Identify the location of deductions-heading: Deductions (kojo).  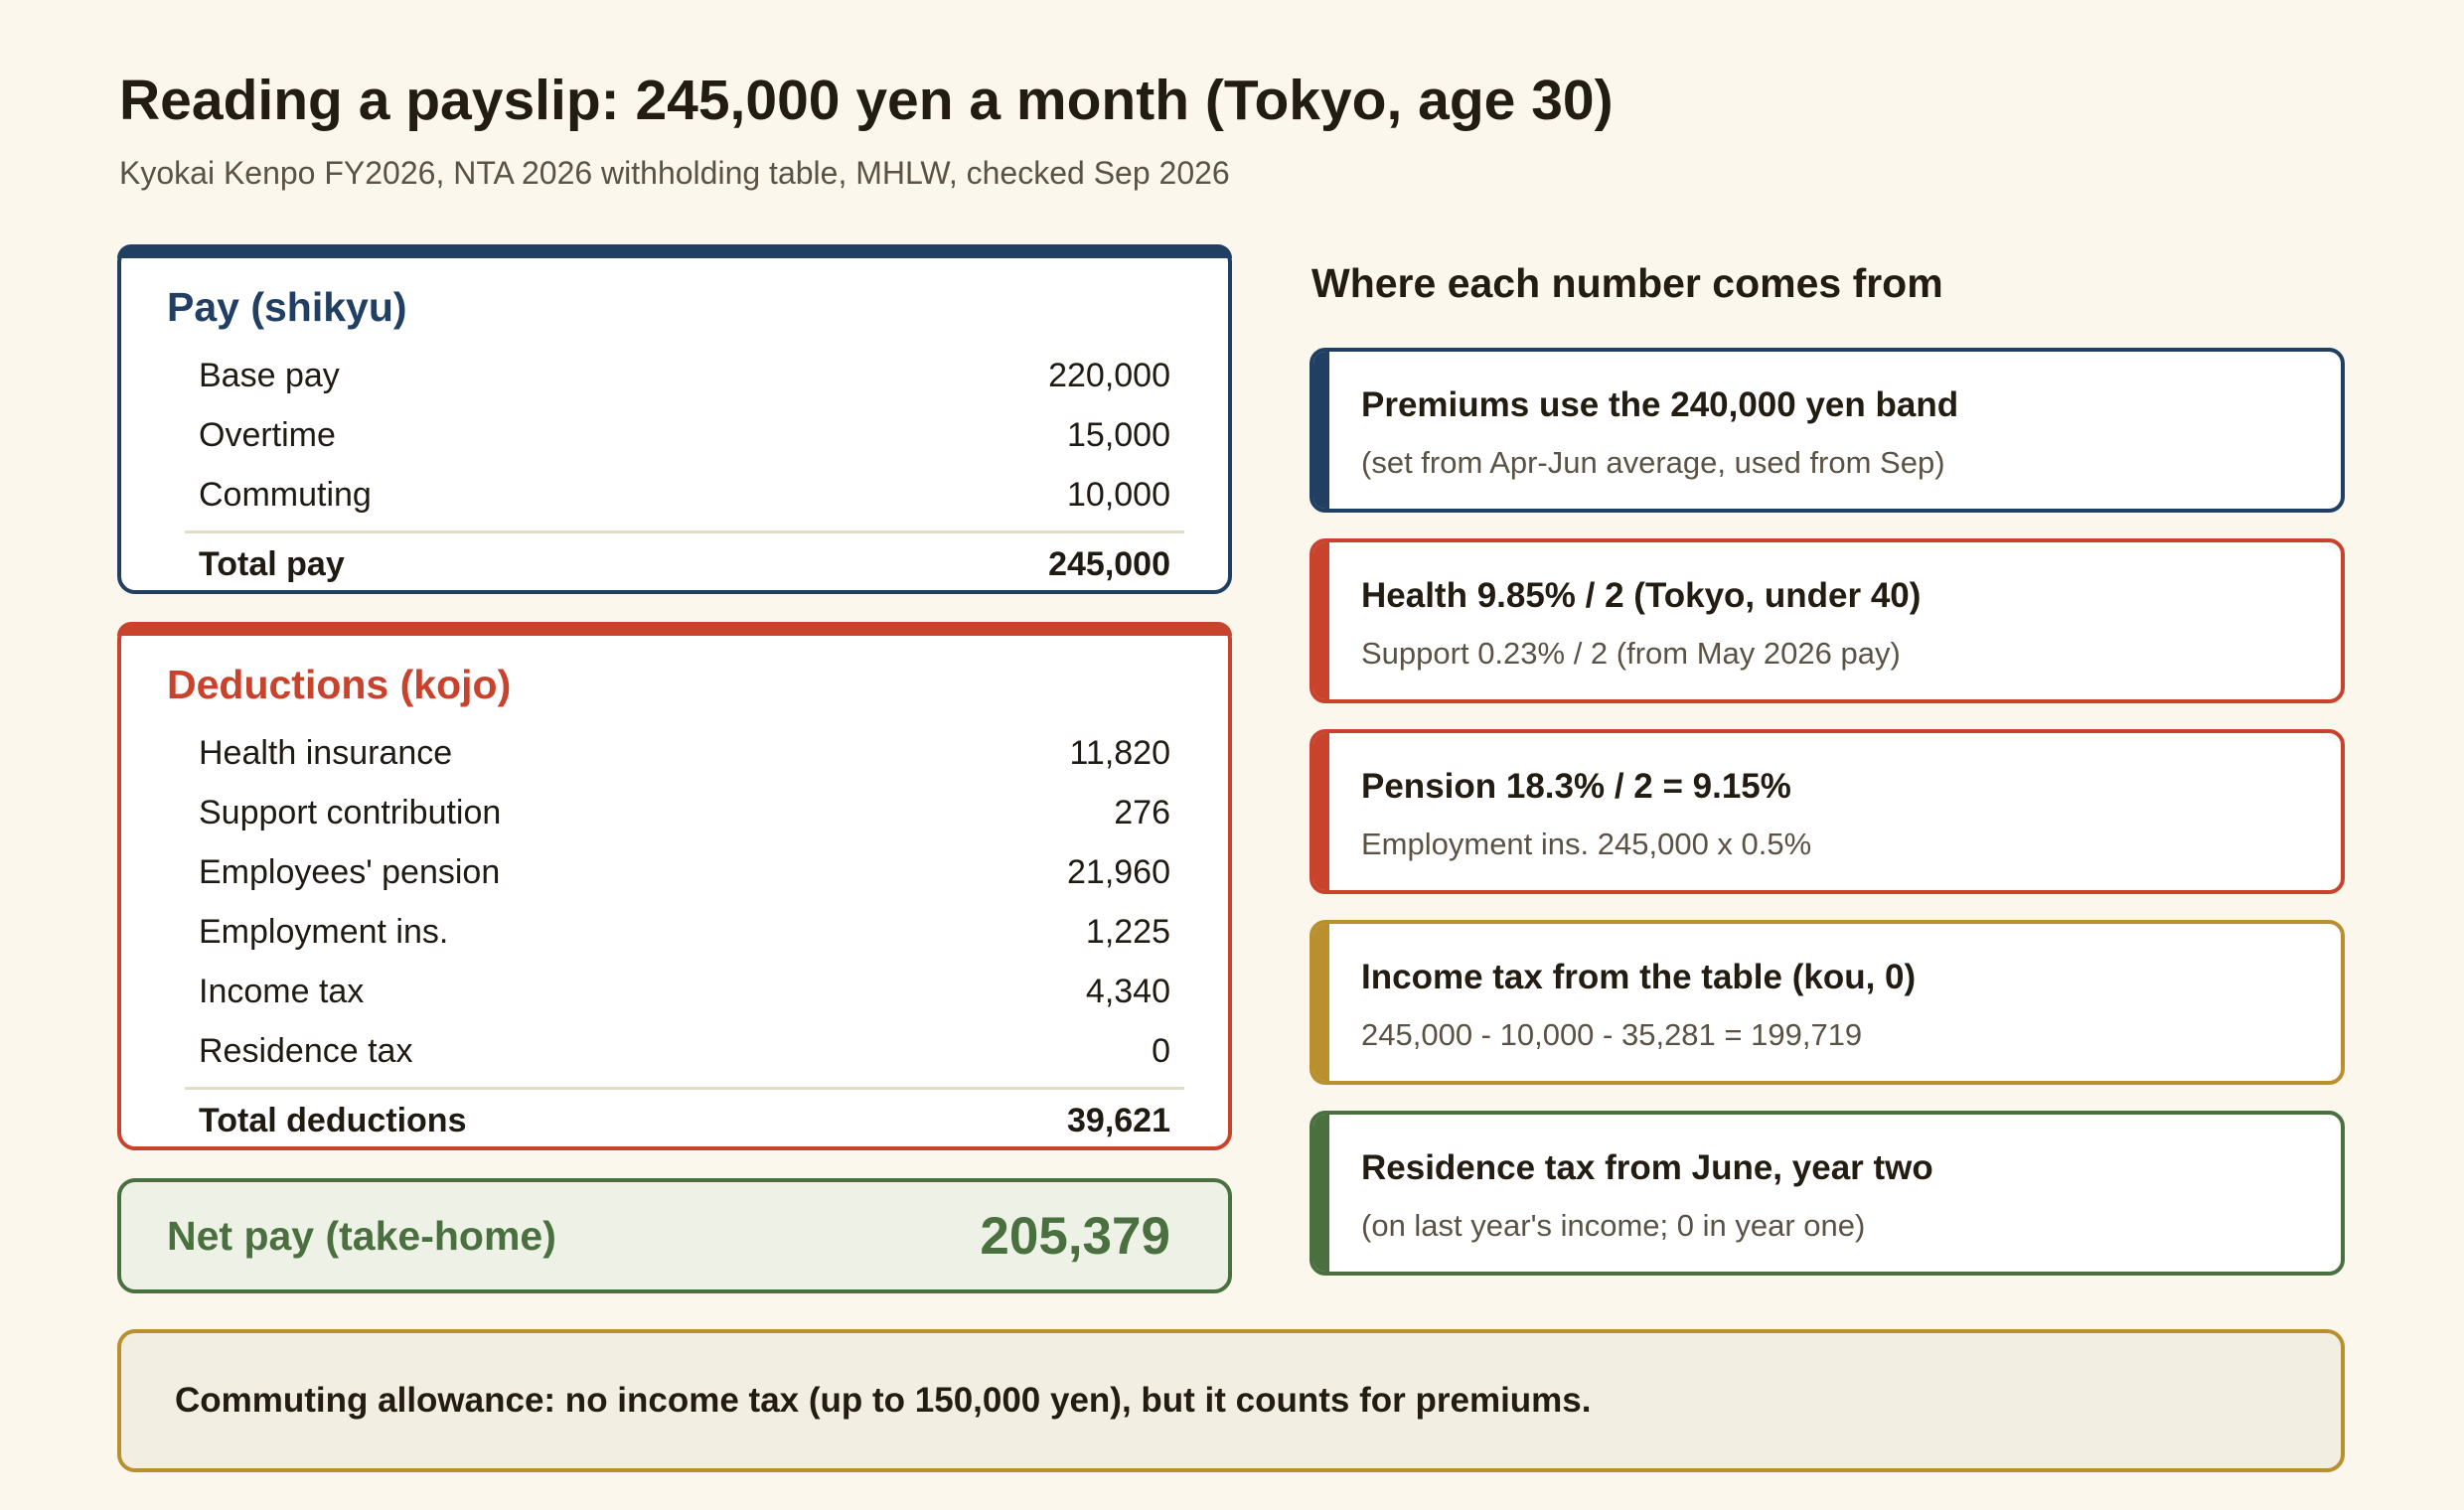
(340, 684).